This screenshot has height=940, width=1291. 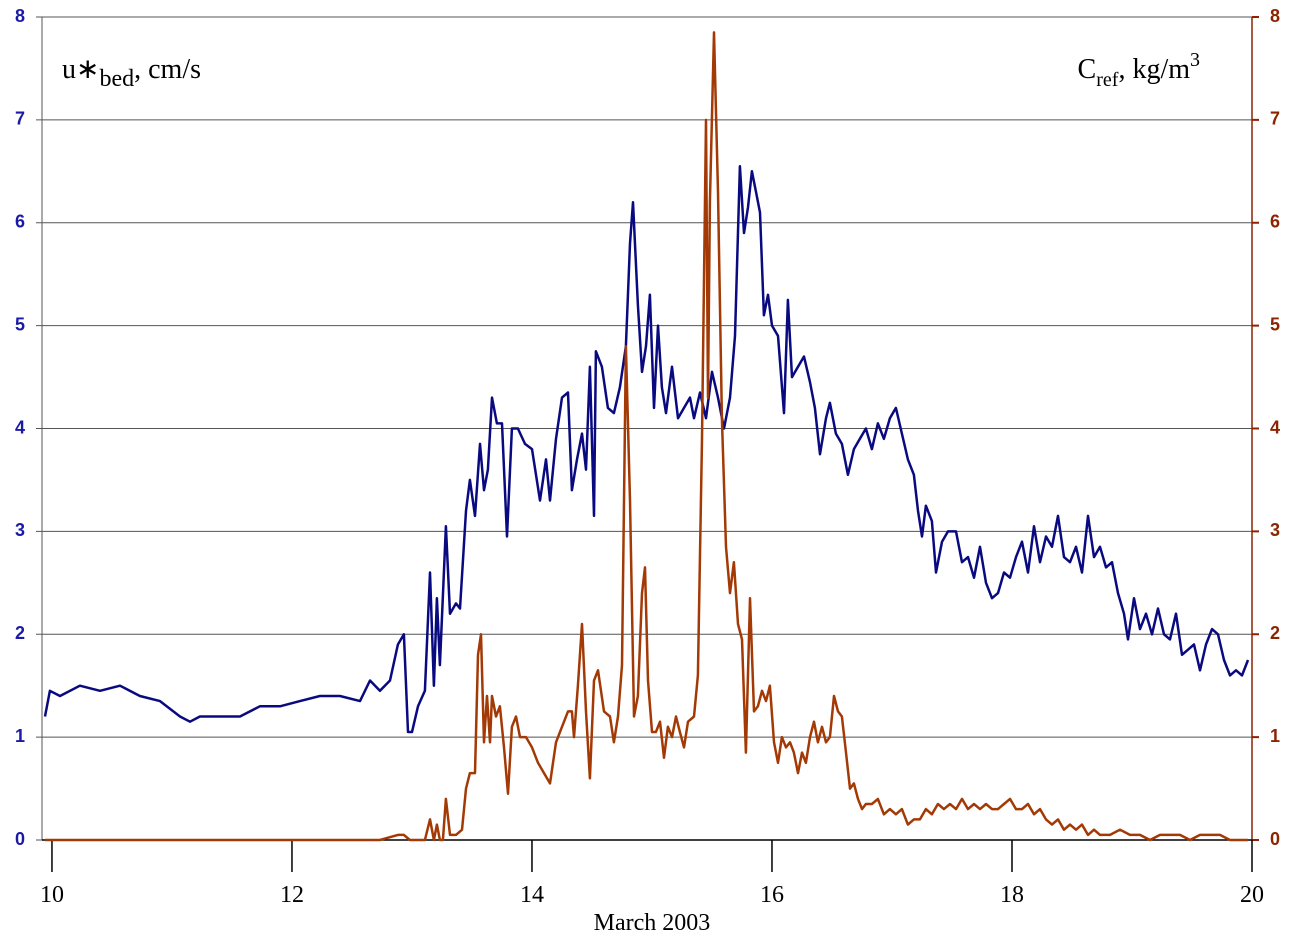 What do you see at coordinates (292, 895) in the screenshot?
I see `x-tick-label: 12` at bounding box center [292, 895].